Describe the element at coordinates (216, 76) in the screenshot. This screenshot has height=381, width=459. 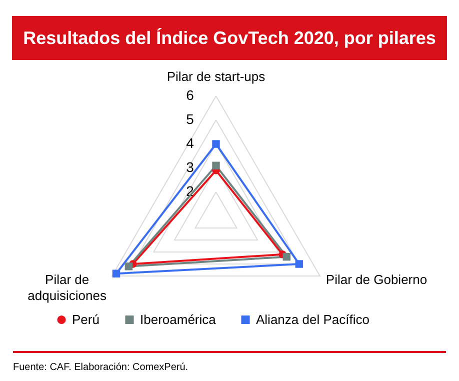
I see `spoke-label: Pilar de start-ups` at that location.